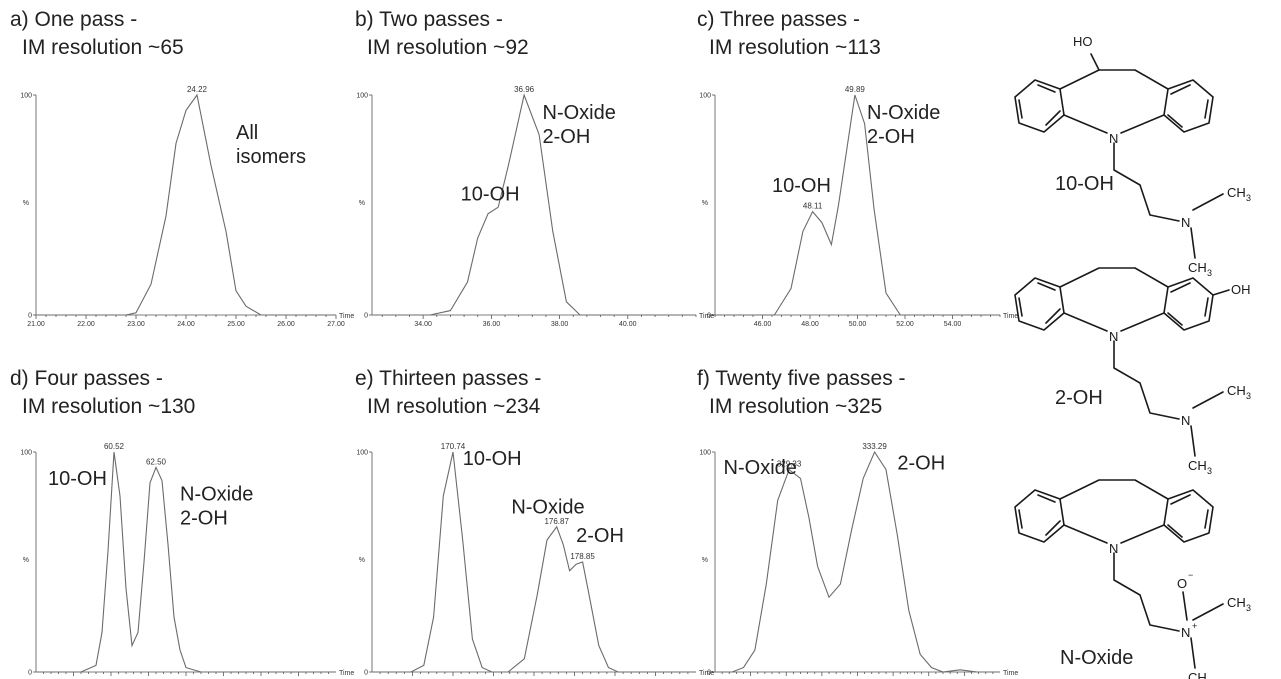 This screenshot has height=679, width=1281. What do you see at coordinates (813, 206) in the screenshot?
I see `chart-c-peak-label-0: 48.11` at bounding box center [813, 206].